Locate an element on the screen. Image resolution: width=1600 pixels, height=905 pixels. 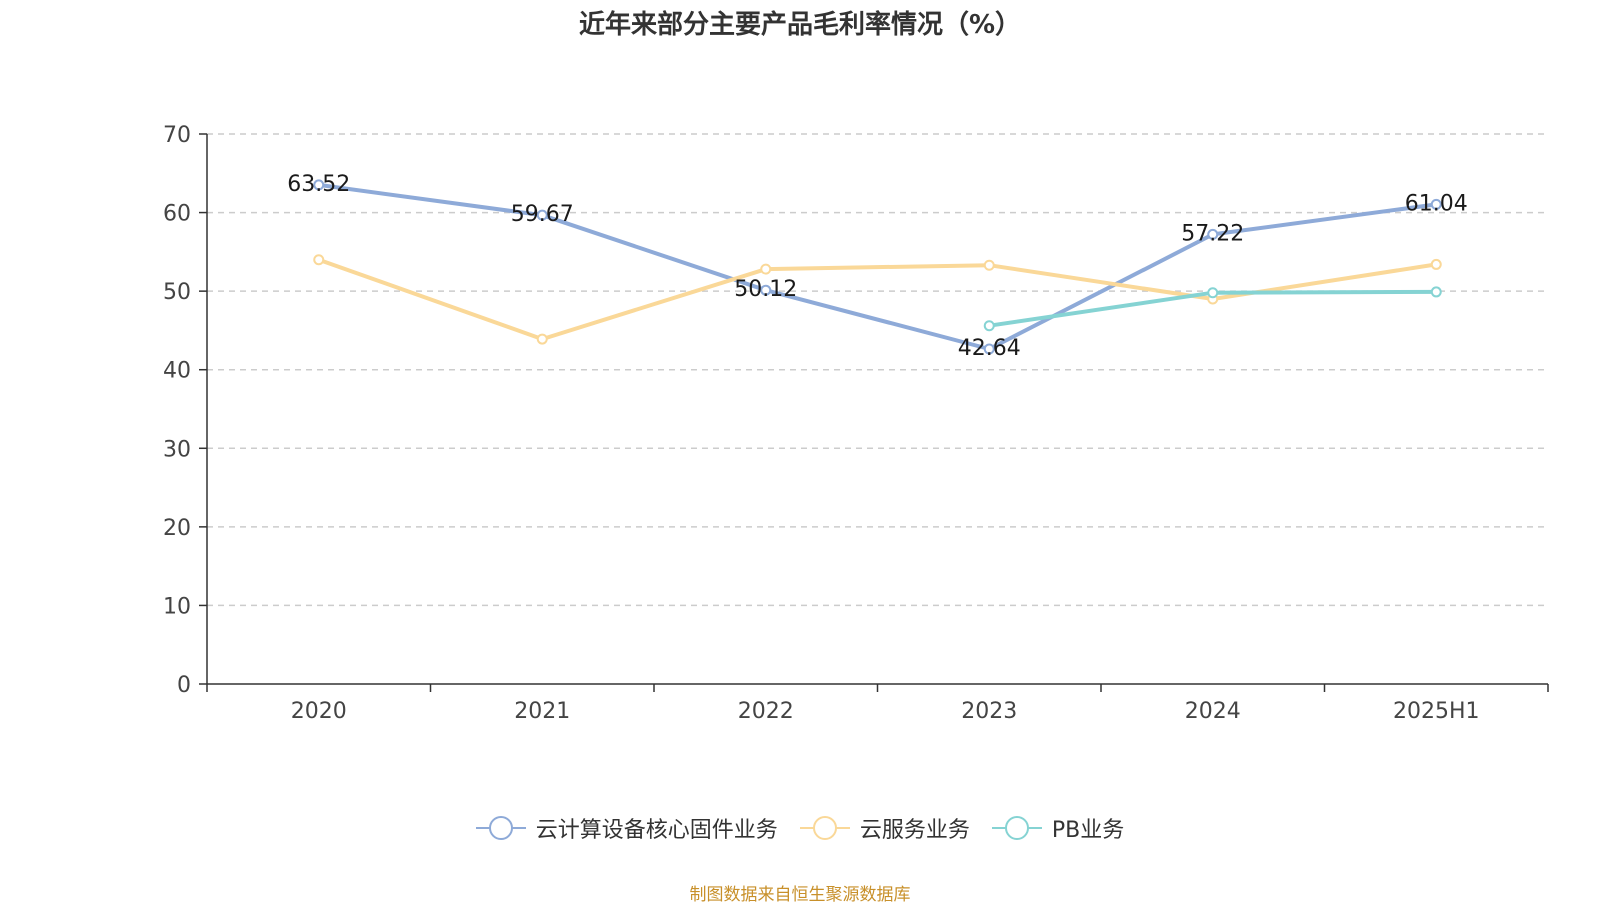
chart-title: 近年来部分主要产品毛利率情况（%） is located at coordinates (800, 25).